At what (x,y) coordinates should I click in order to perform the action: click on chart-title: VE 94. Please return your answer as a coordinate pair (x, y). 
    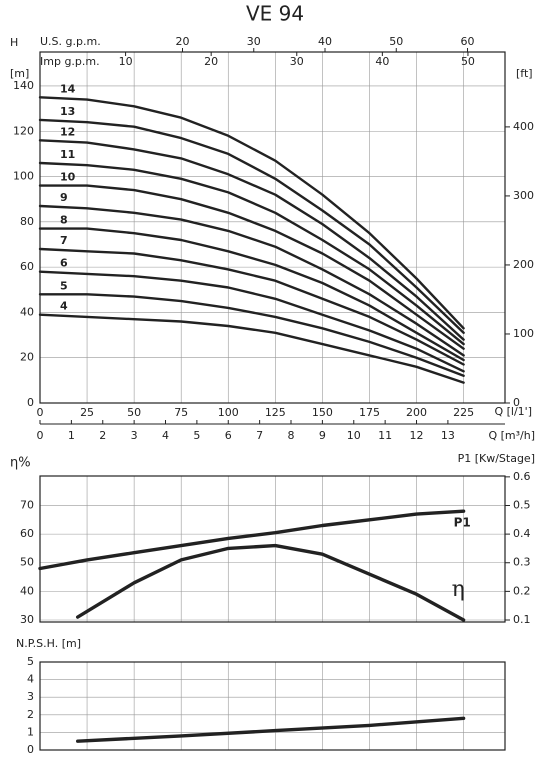
    Looking at the image, I should click on (275, 14).